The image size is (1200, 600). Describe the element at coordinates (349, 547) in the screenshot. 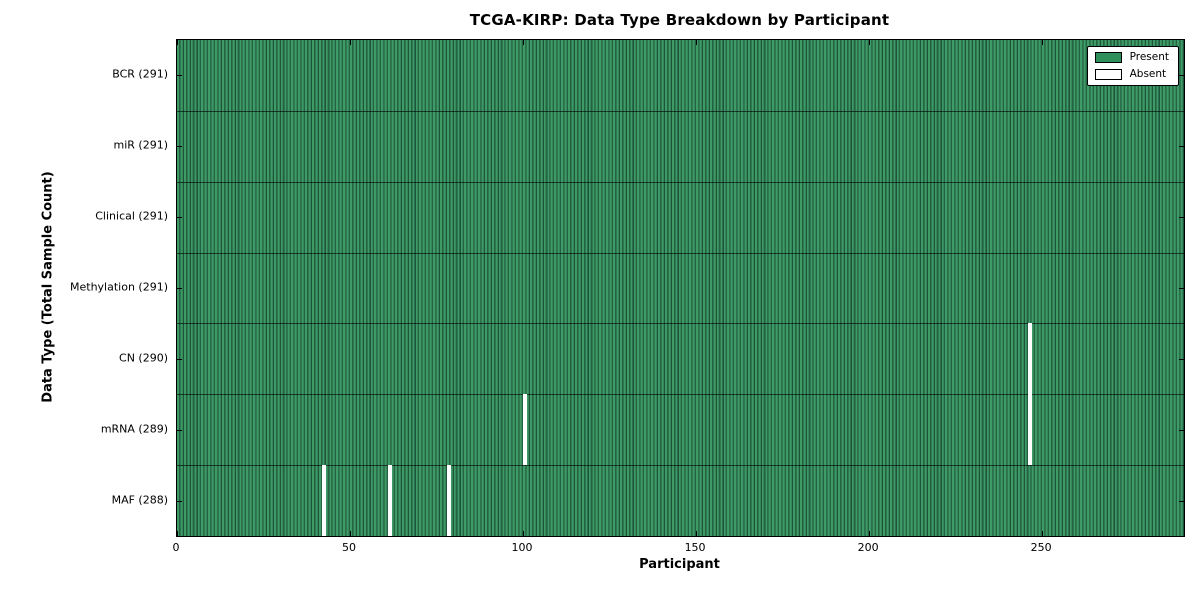

I see `x-tick-label: 50` at that location.